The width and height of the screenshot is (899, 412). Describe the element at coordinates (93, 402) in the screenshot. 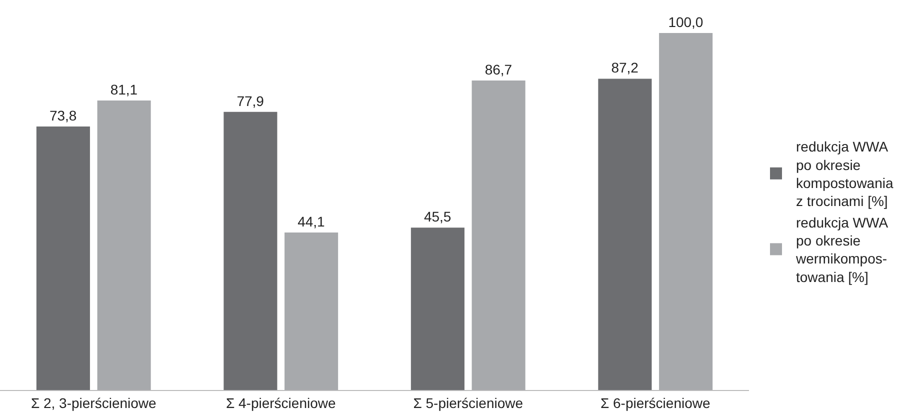

I see `x-tick-label: Σ 2, 3-pierścieniowe` at that location.